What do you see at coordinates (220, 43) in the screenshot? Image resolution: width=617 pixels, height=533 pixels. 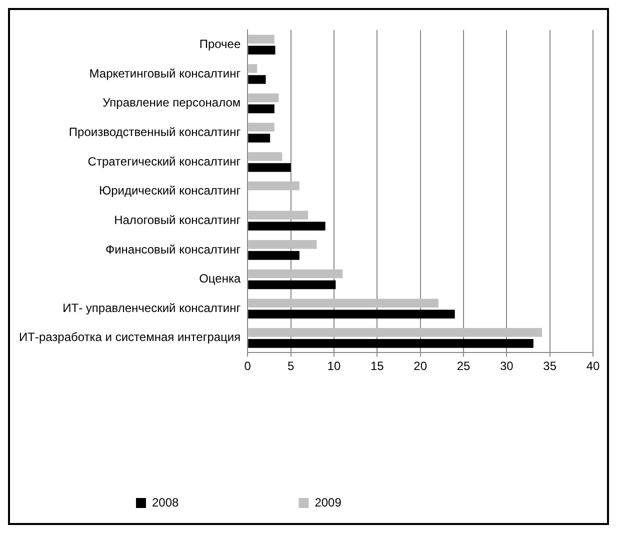 I see `y-tick-label: Прочее` at bounding box center [220, 43].